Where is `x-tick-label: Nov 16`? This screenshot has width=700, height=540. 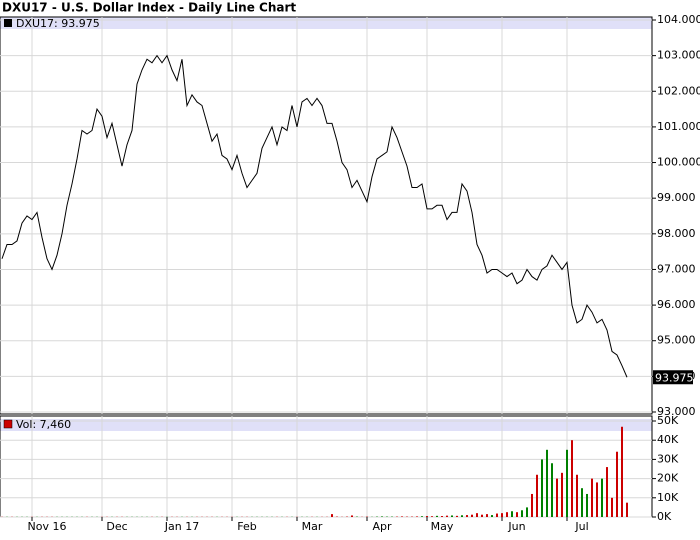
x-tick-label: Nov 16 is located at coordinates (47, 526).